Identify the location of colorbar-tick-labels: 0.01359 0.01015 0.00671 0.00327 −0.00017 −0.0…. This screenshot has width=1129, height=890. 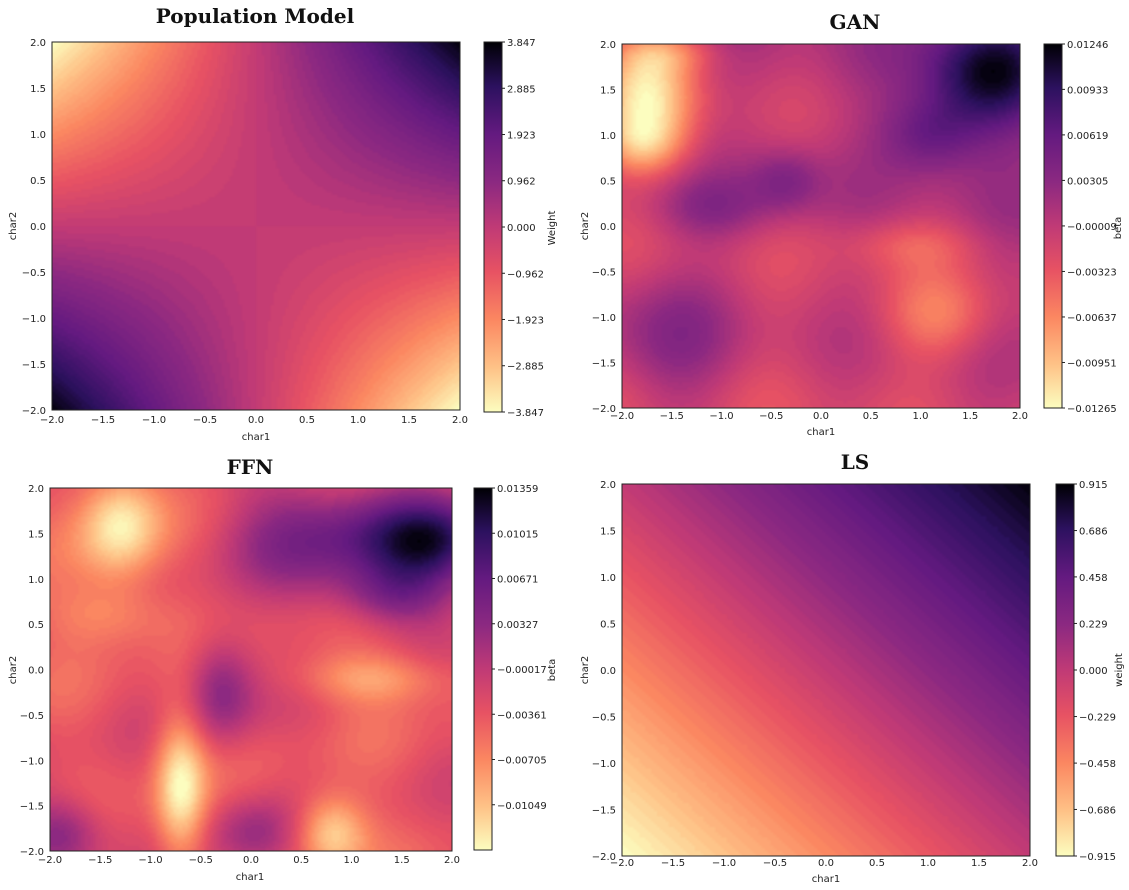
(519, 648).